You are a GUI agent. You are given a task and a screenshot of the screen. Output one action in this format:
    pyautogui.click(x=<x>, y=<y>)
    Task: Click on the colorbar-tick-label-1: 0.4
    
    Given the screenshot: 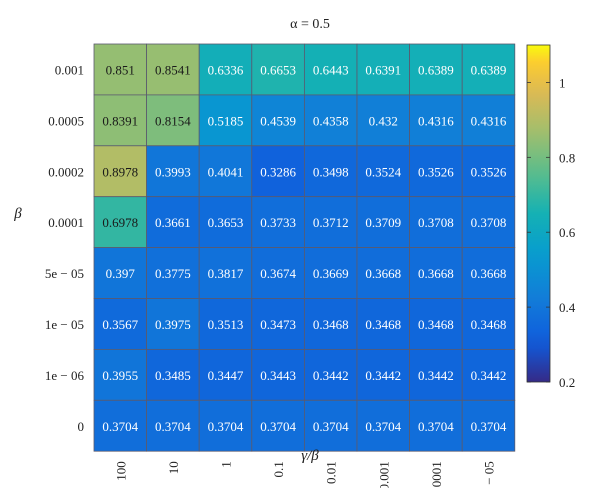 What is the action you would take?
    pyautogui.click(x=567, y=307)
    